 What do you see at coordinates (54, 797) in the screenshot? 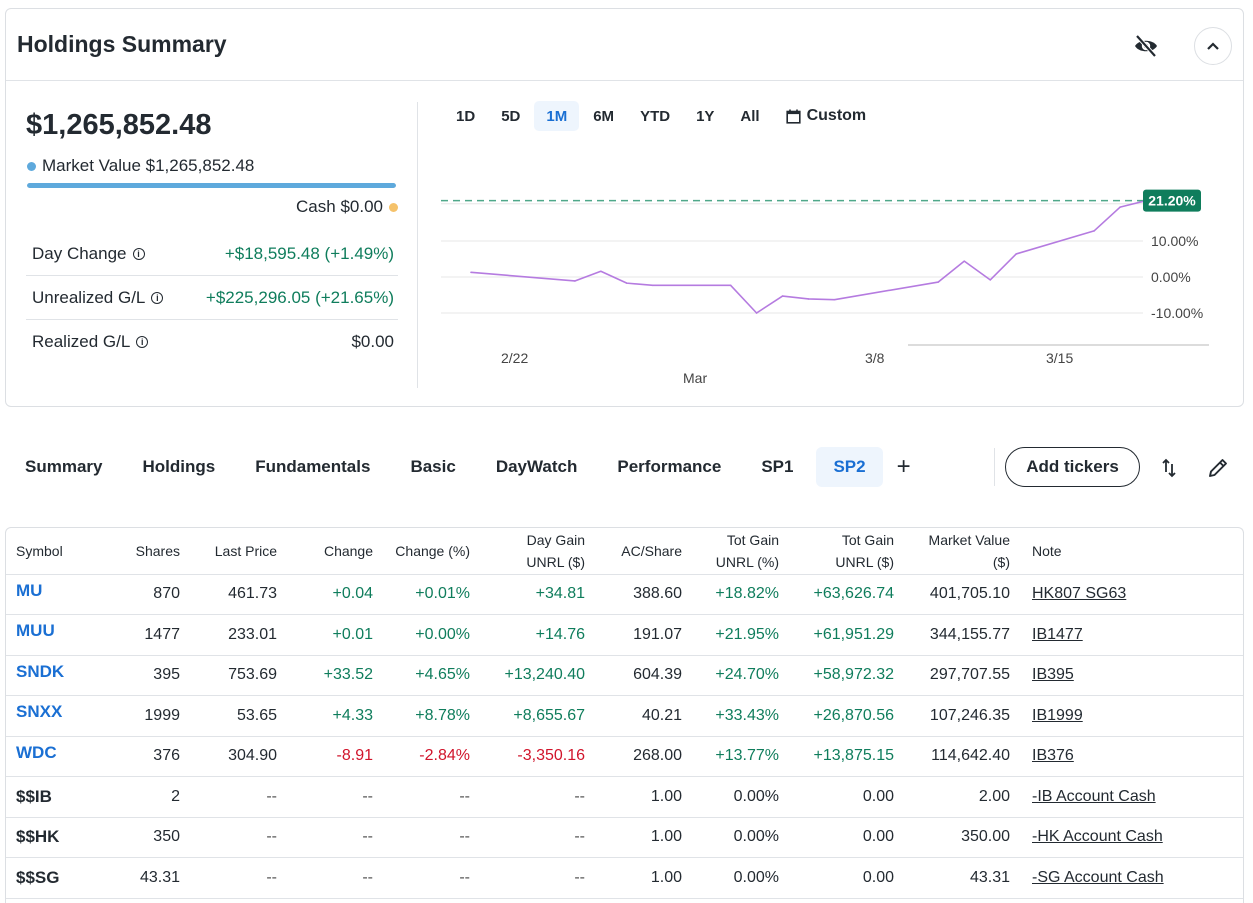
I see `cell-symbol: $$IB` at bounding box center [54, 797].